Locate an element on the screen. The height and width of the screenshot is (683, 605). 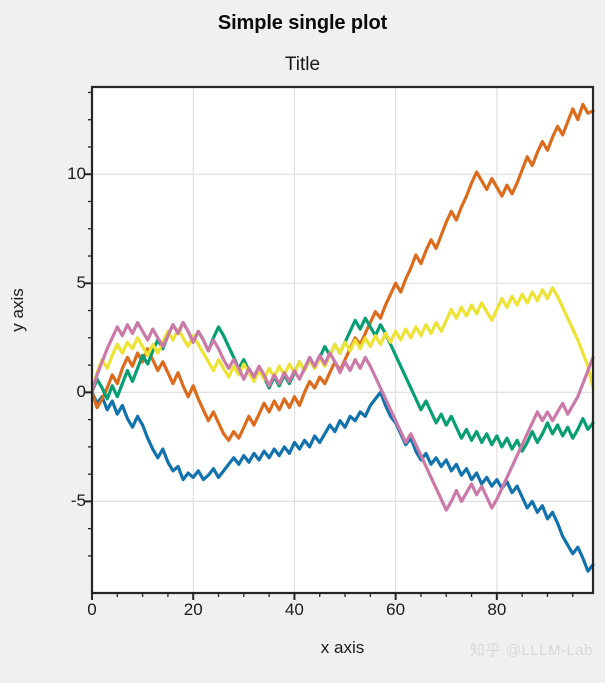
x-tick-label: 20 is located at coordinates (193, 609).